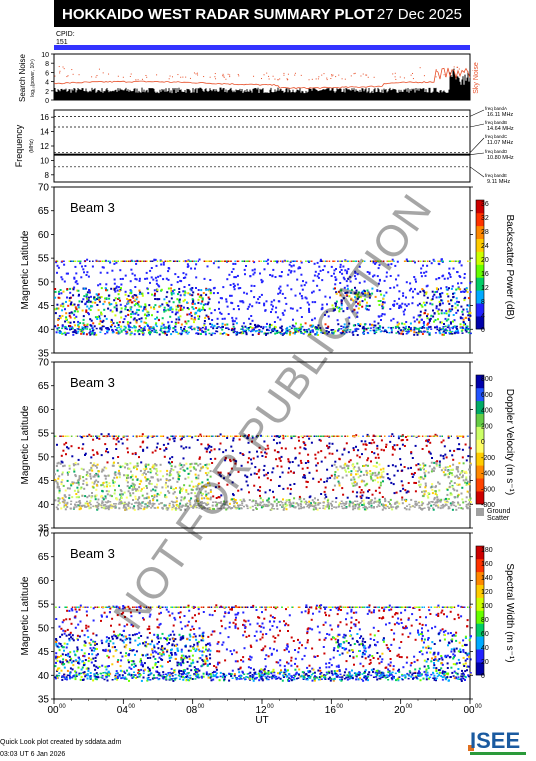  I want to click on freq-band-value: 9.11 MHz, so click(498, 182).